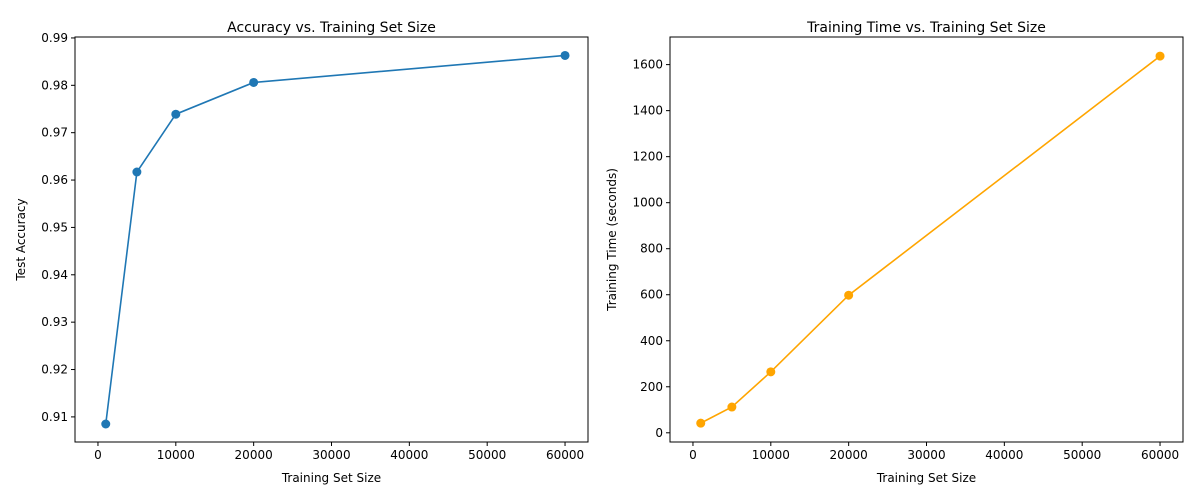 This screenshot has height=500, width=1200. Describe the element at coordinates (659, 433) in the screenshot. I see `training-time-chart-y-tick-label: 0` at that location.